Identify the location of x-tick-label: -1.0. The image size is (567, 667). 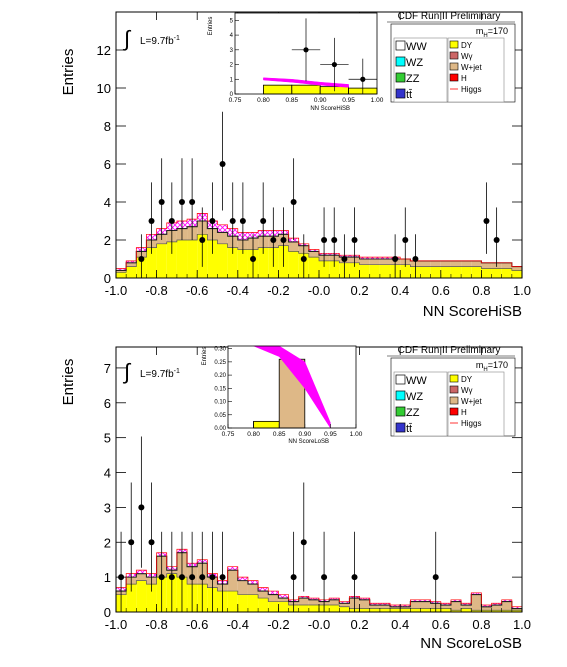
(116, 290).